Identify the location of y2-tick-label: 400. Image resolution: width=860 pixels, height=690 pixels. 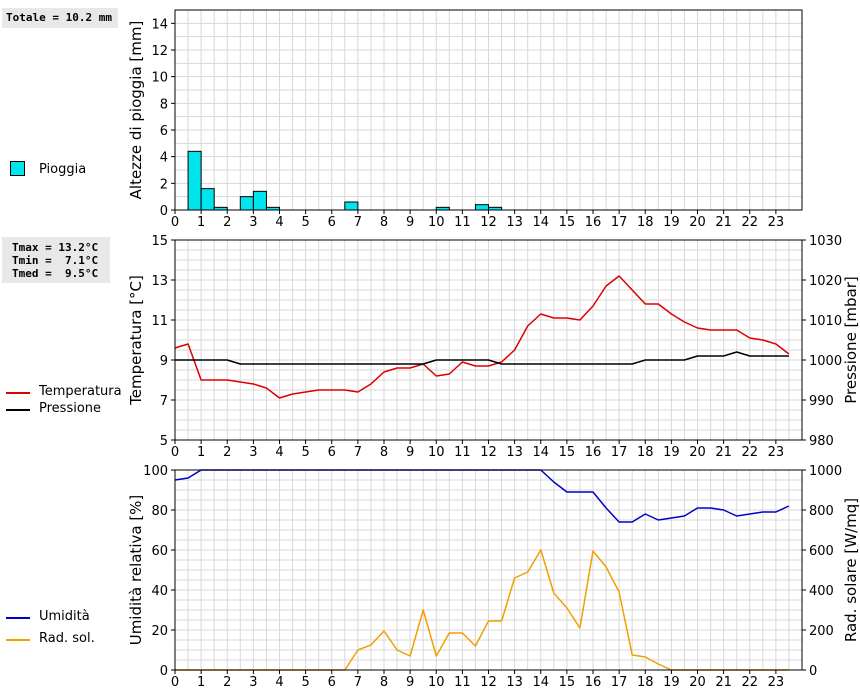
(821, 591).